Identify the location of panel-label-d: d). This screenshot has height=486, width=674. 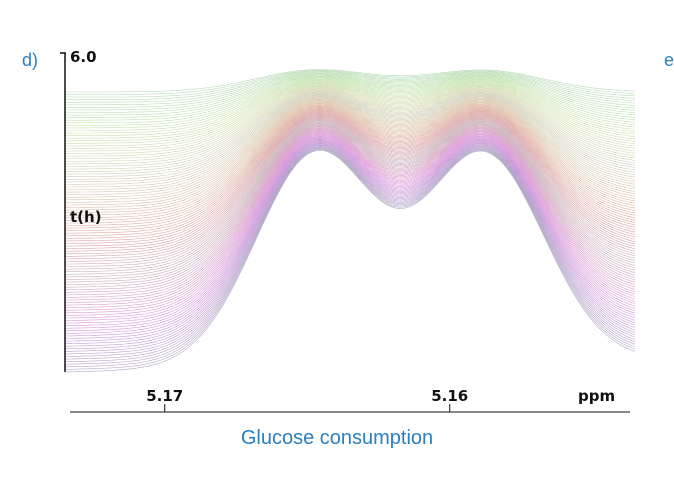
(30, 60).